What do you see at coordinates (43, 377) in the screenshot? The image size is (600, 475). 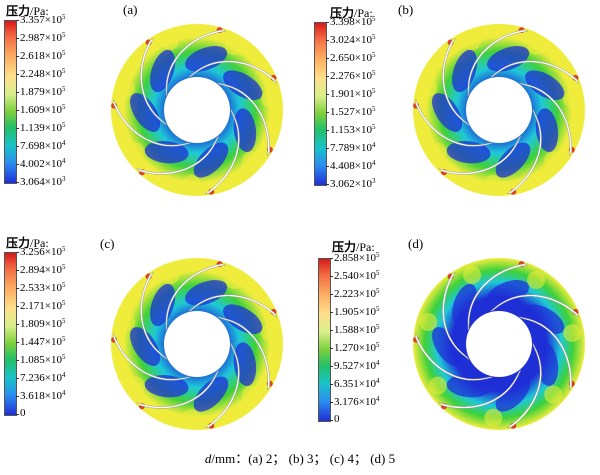 I see `colorbar-tick-label: 7.236×10⁴` at bounding box center [43, 377].